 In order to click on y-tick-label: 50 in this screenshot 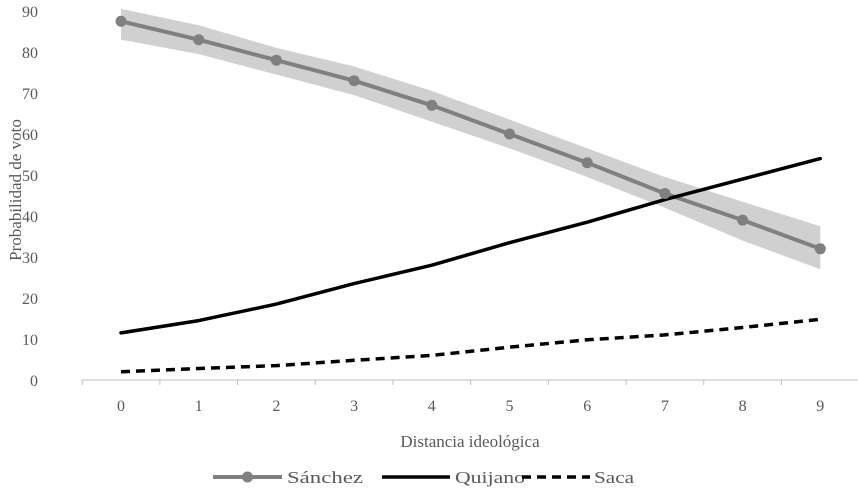, I will do `click(30, 176)`.